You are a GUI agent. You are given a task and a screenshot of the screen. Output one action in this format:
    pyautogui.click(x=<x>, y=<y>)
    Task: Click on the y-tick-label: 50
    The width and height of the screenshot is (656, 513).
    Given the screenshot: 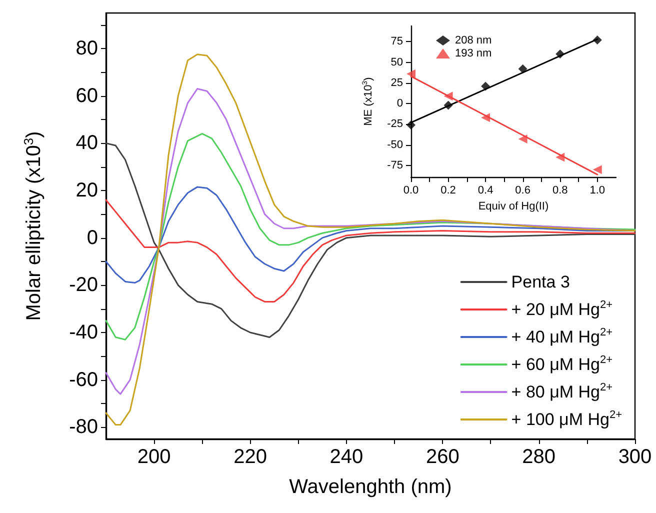 What is the action you would take?
    pyautogui.click(x=396, y=62)
    